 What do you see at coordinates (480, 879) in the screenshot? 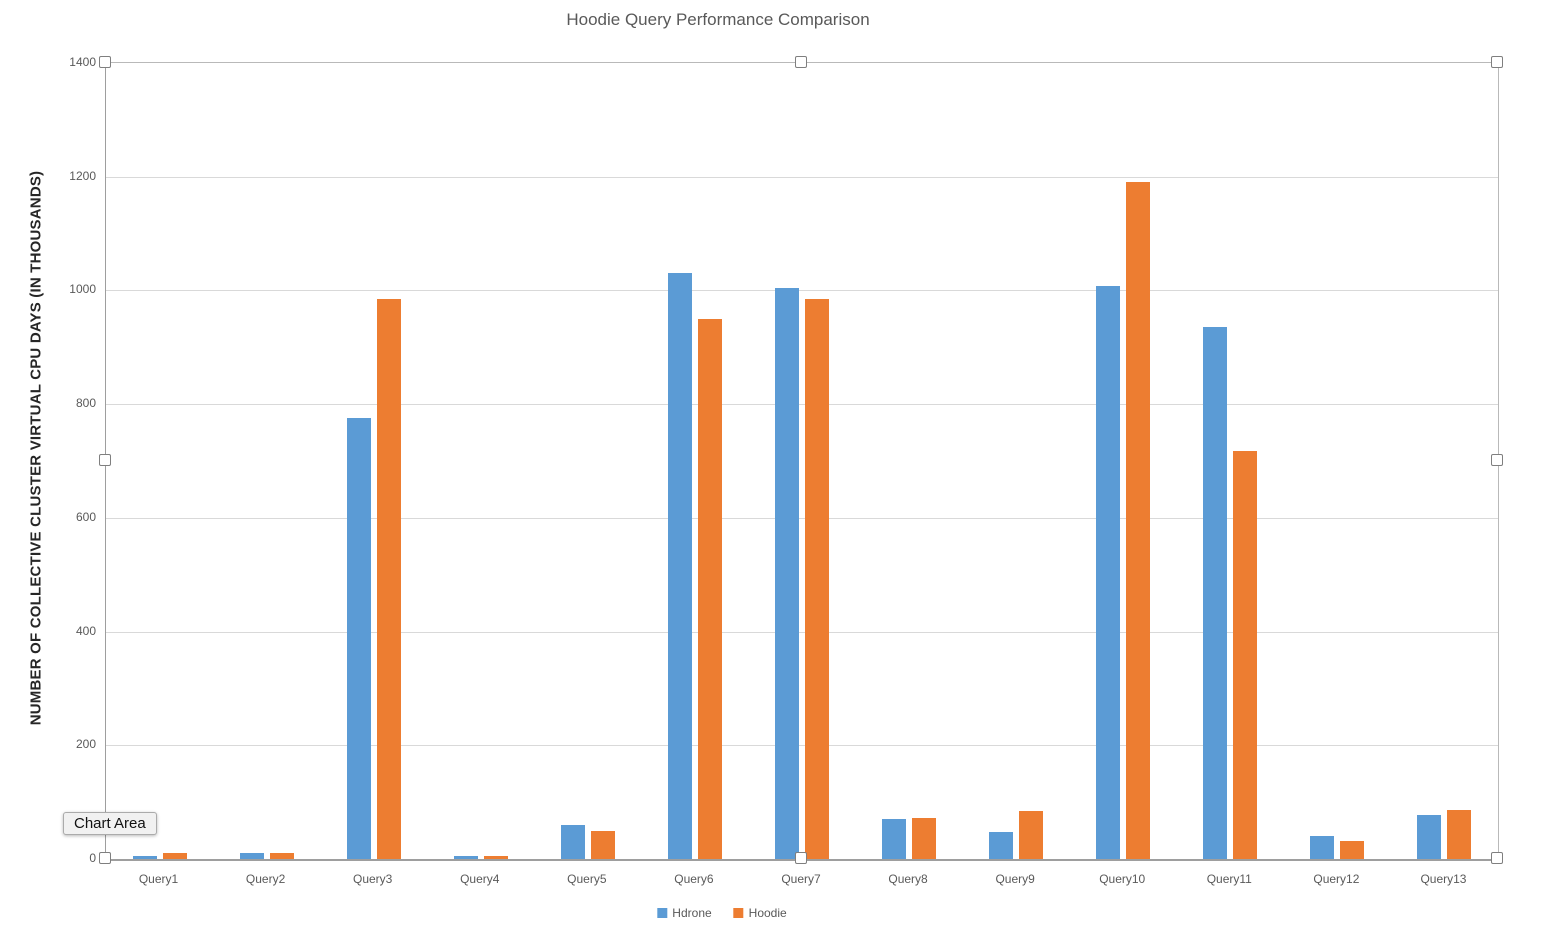
I see `x-tick-label: Query4` at bounding box center [480, 879].